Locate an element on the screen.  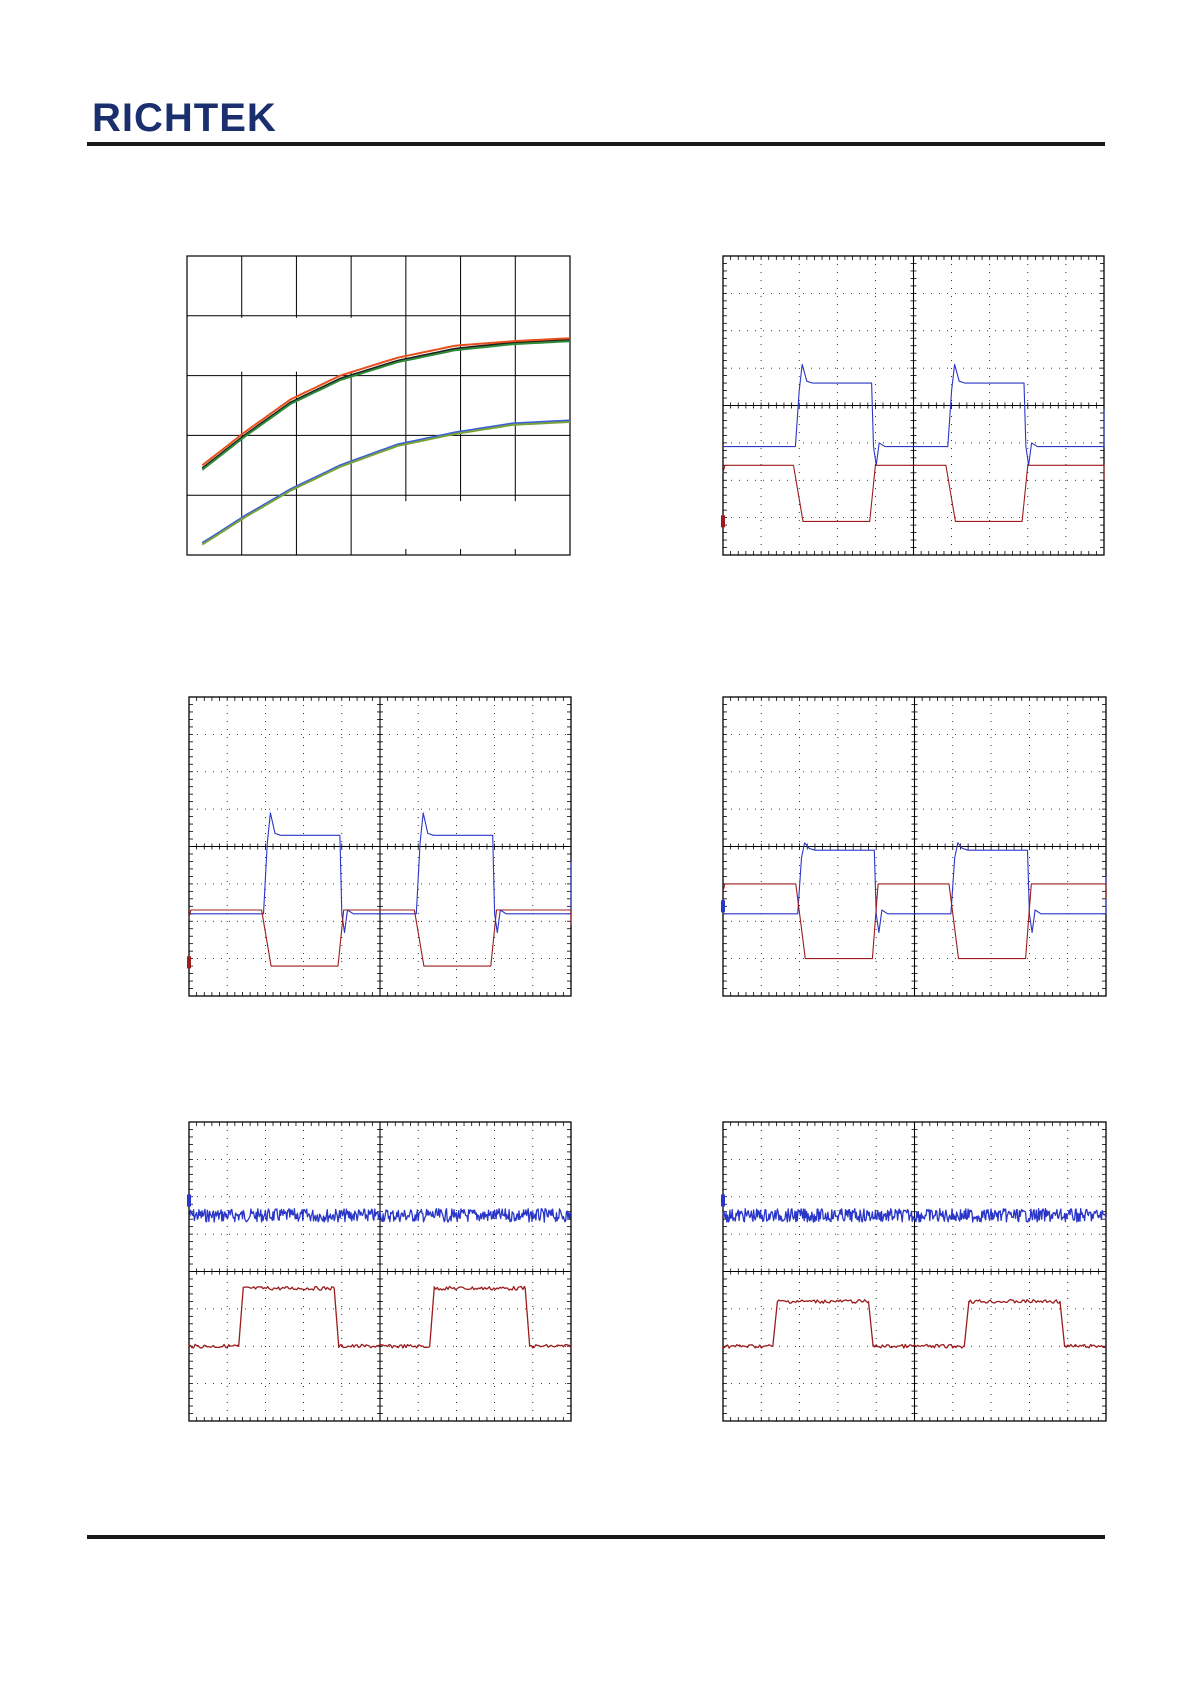
note-box is located at coordinates (466, 525).